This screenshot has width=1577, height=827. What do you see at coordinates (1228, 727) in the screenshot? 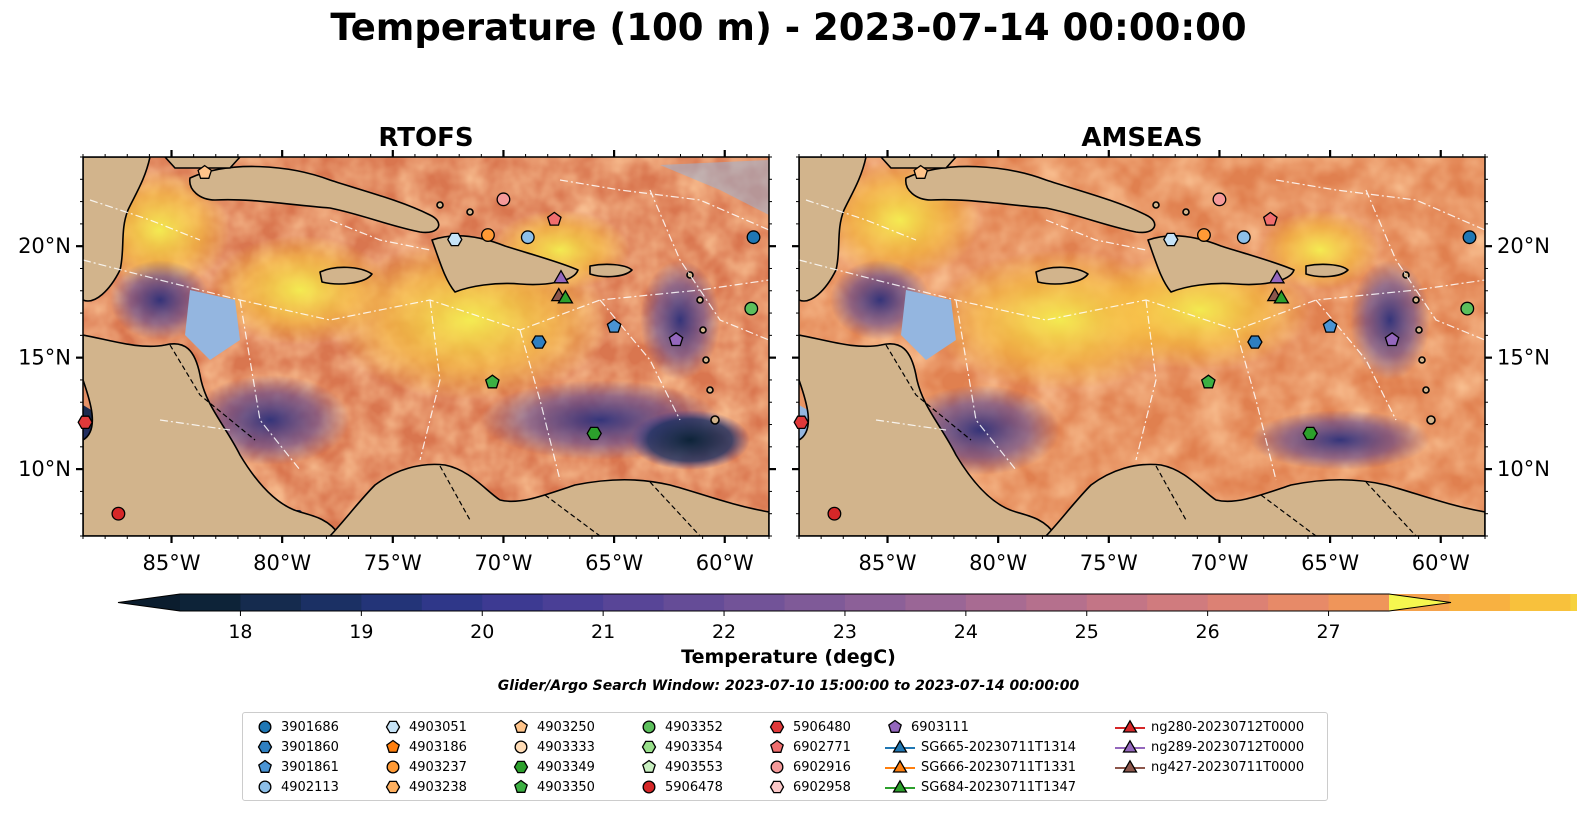
I see `legend-label: ng280-20230712T0000` at bounding box center [1228, 727].